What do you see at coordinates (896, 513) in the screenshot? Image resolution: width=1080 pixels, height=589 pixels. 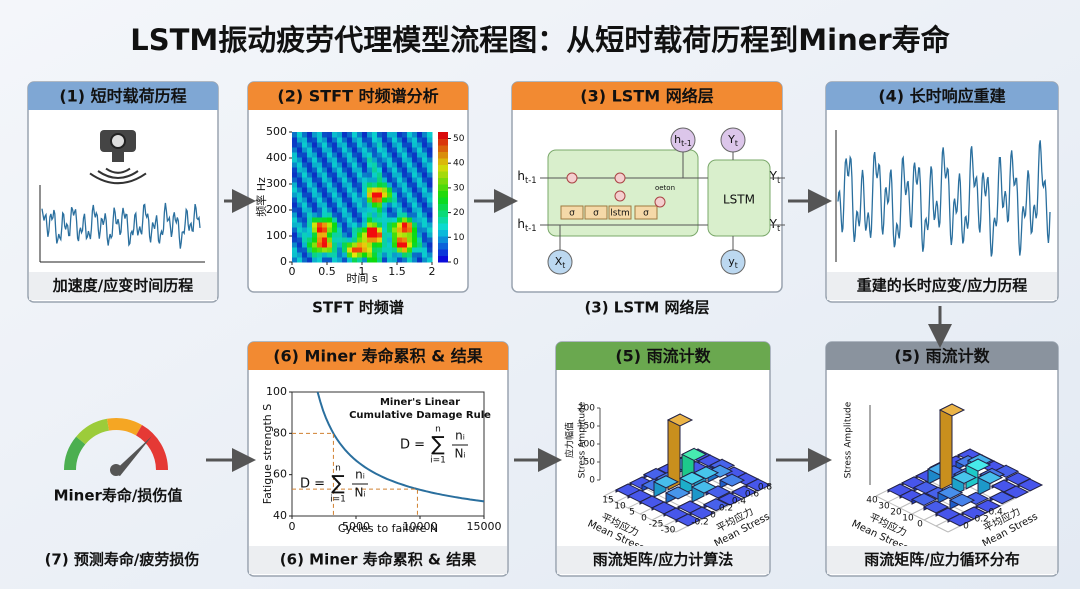 I see `tick-label: 20` at bounding box center [896, 513].